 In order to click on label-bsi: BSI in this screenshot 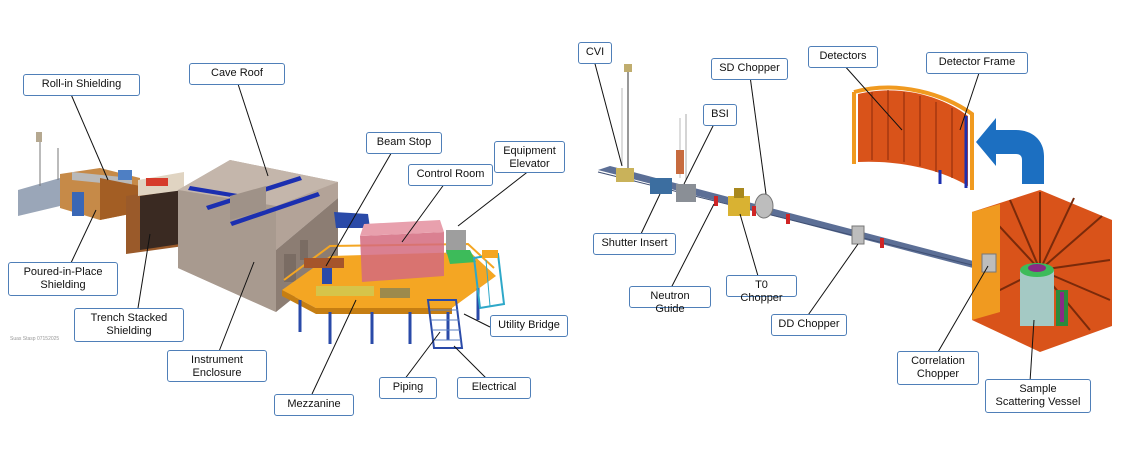, I will do `click(720, 115)`.